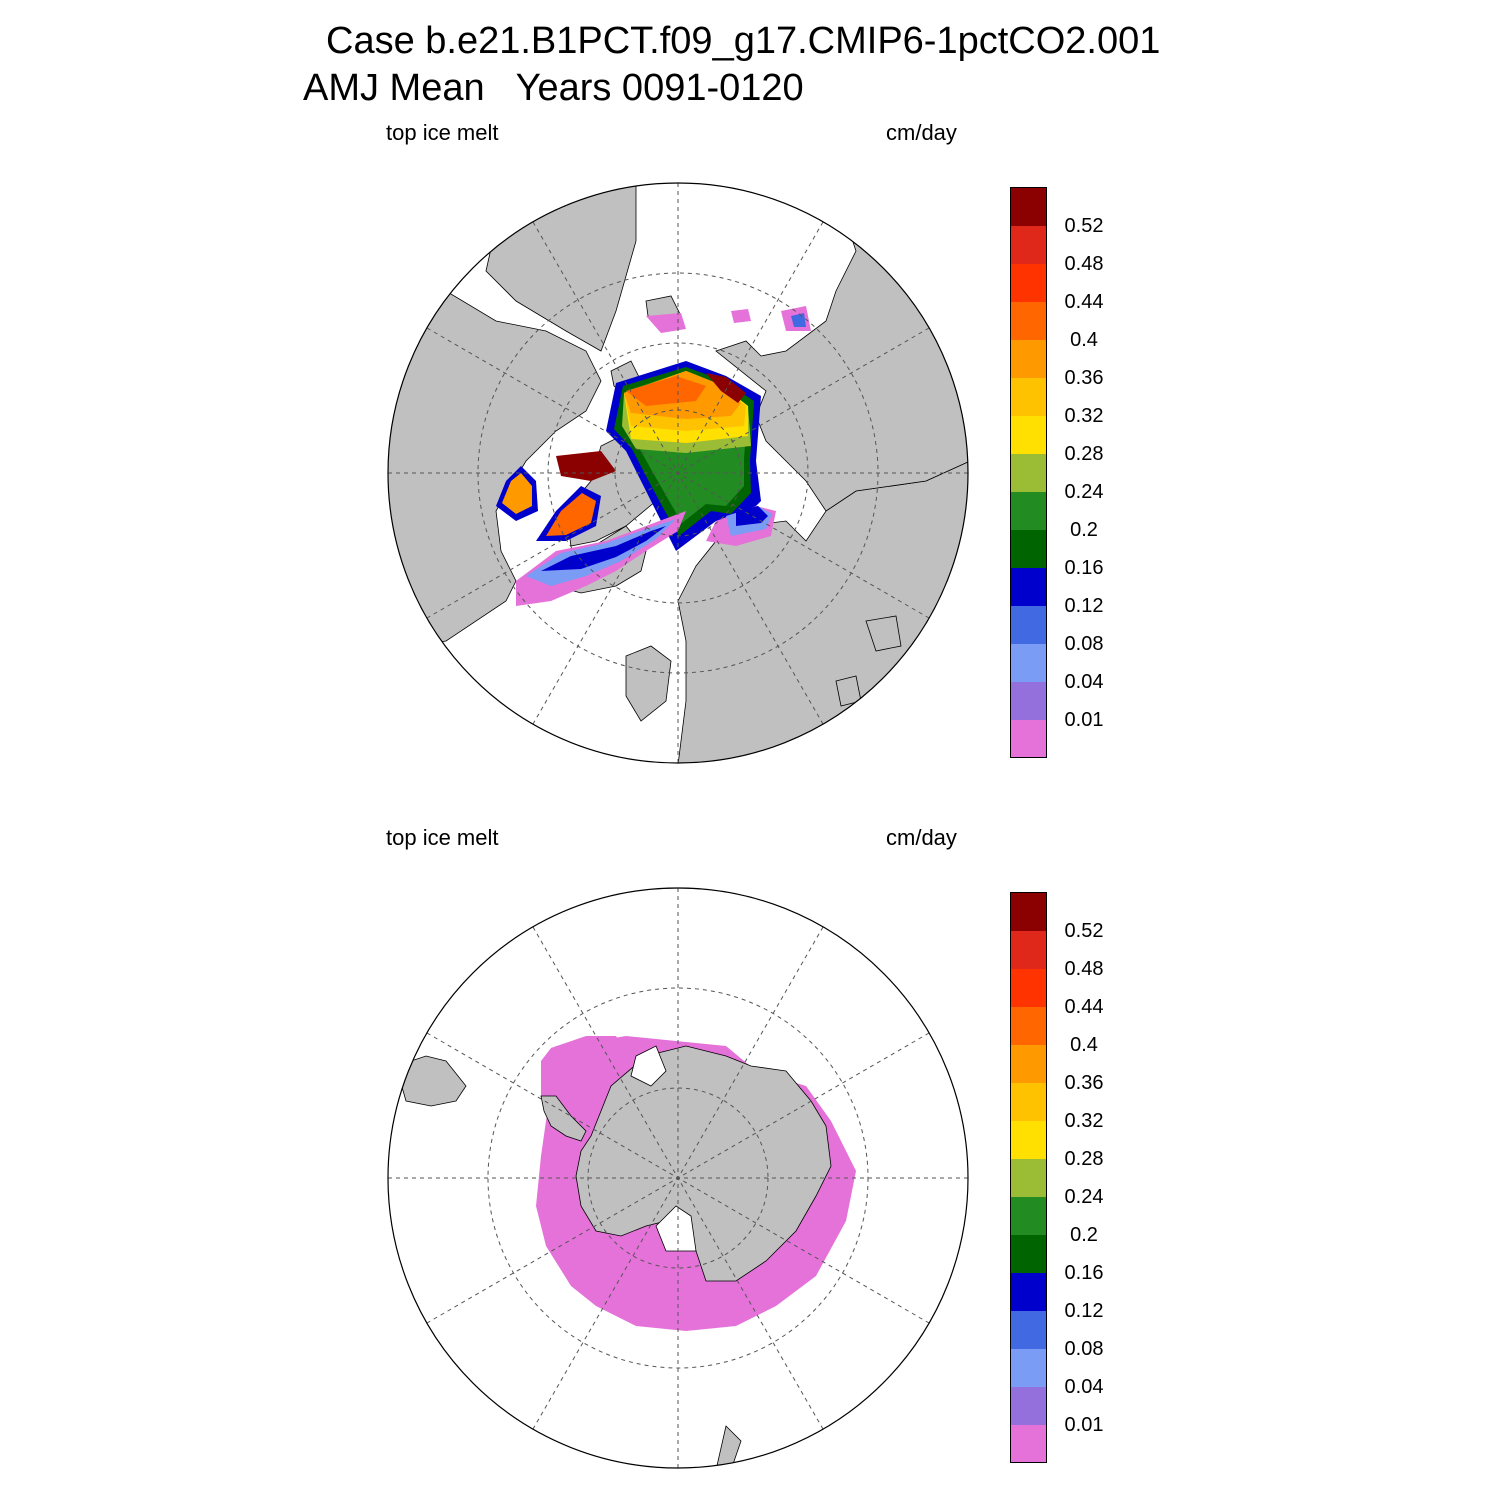 This screenshot has width=1500, height=1500. Describe the element at coordinates (1084, 1235) in the screenshot. I see `south-colorbar-label-5: 0.2` at that location.